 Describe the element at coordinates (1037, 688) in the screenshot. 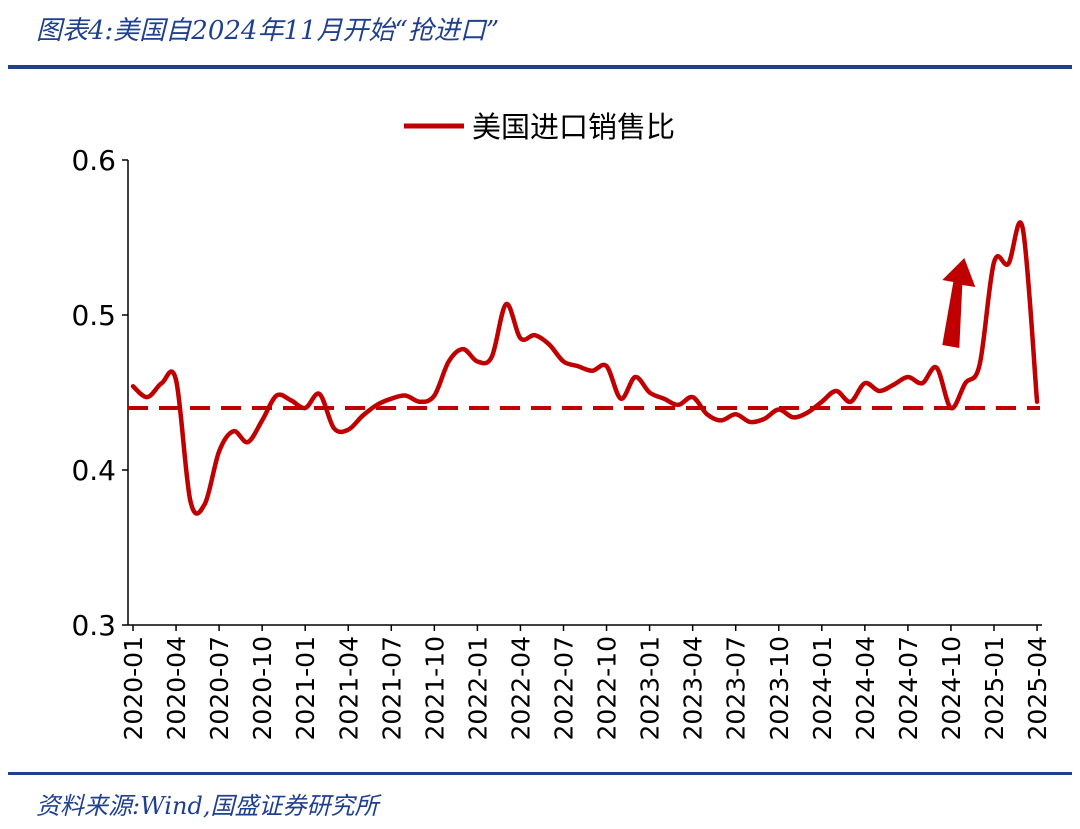

I see `x-tick-label: 2025-04` at that location.